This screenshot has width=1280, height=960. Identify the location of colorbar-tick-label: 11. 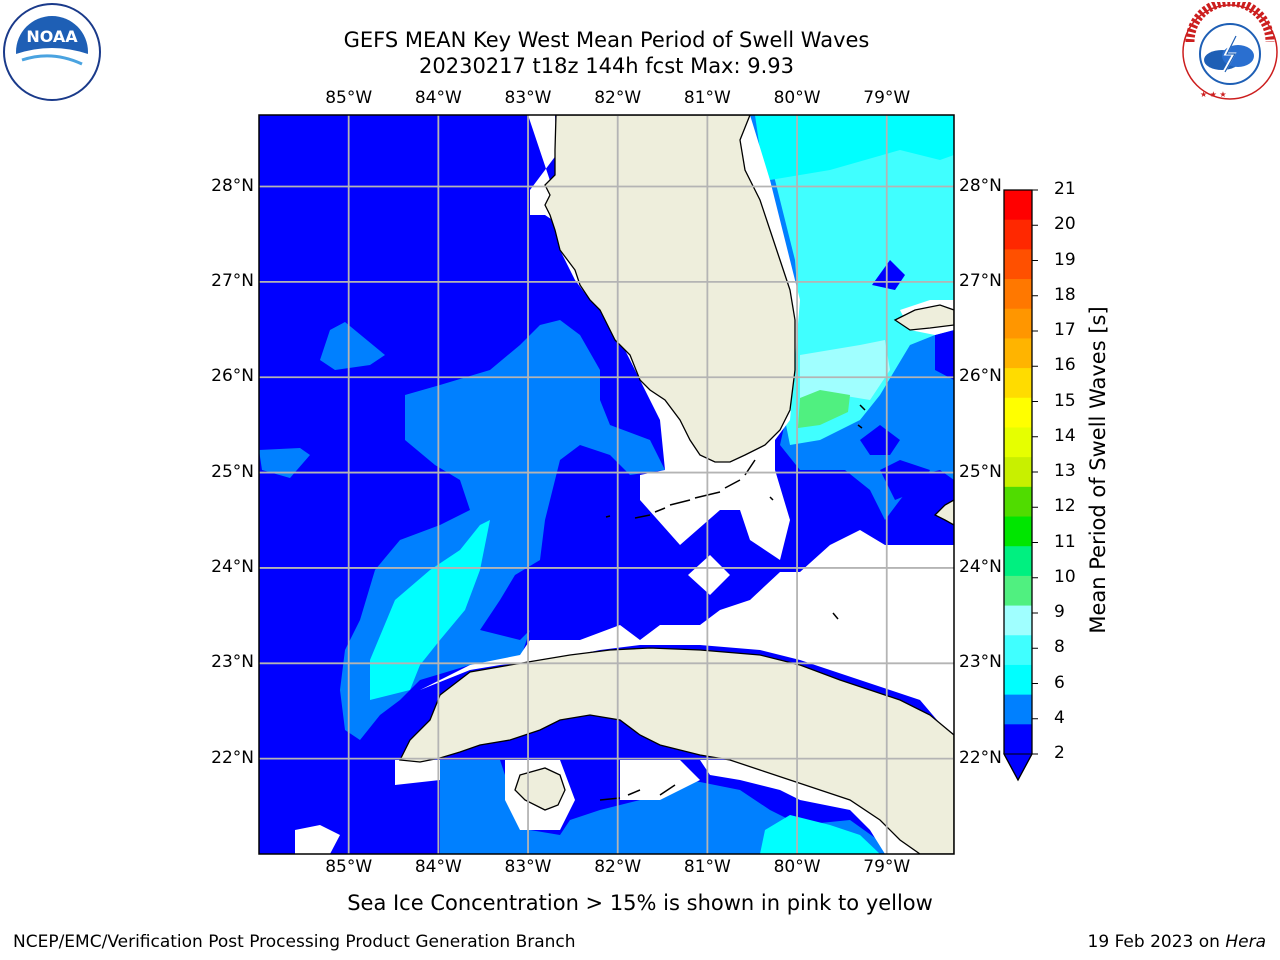
(1065, 541).